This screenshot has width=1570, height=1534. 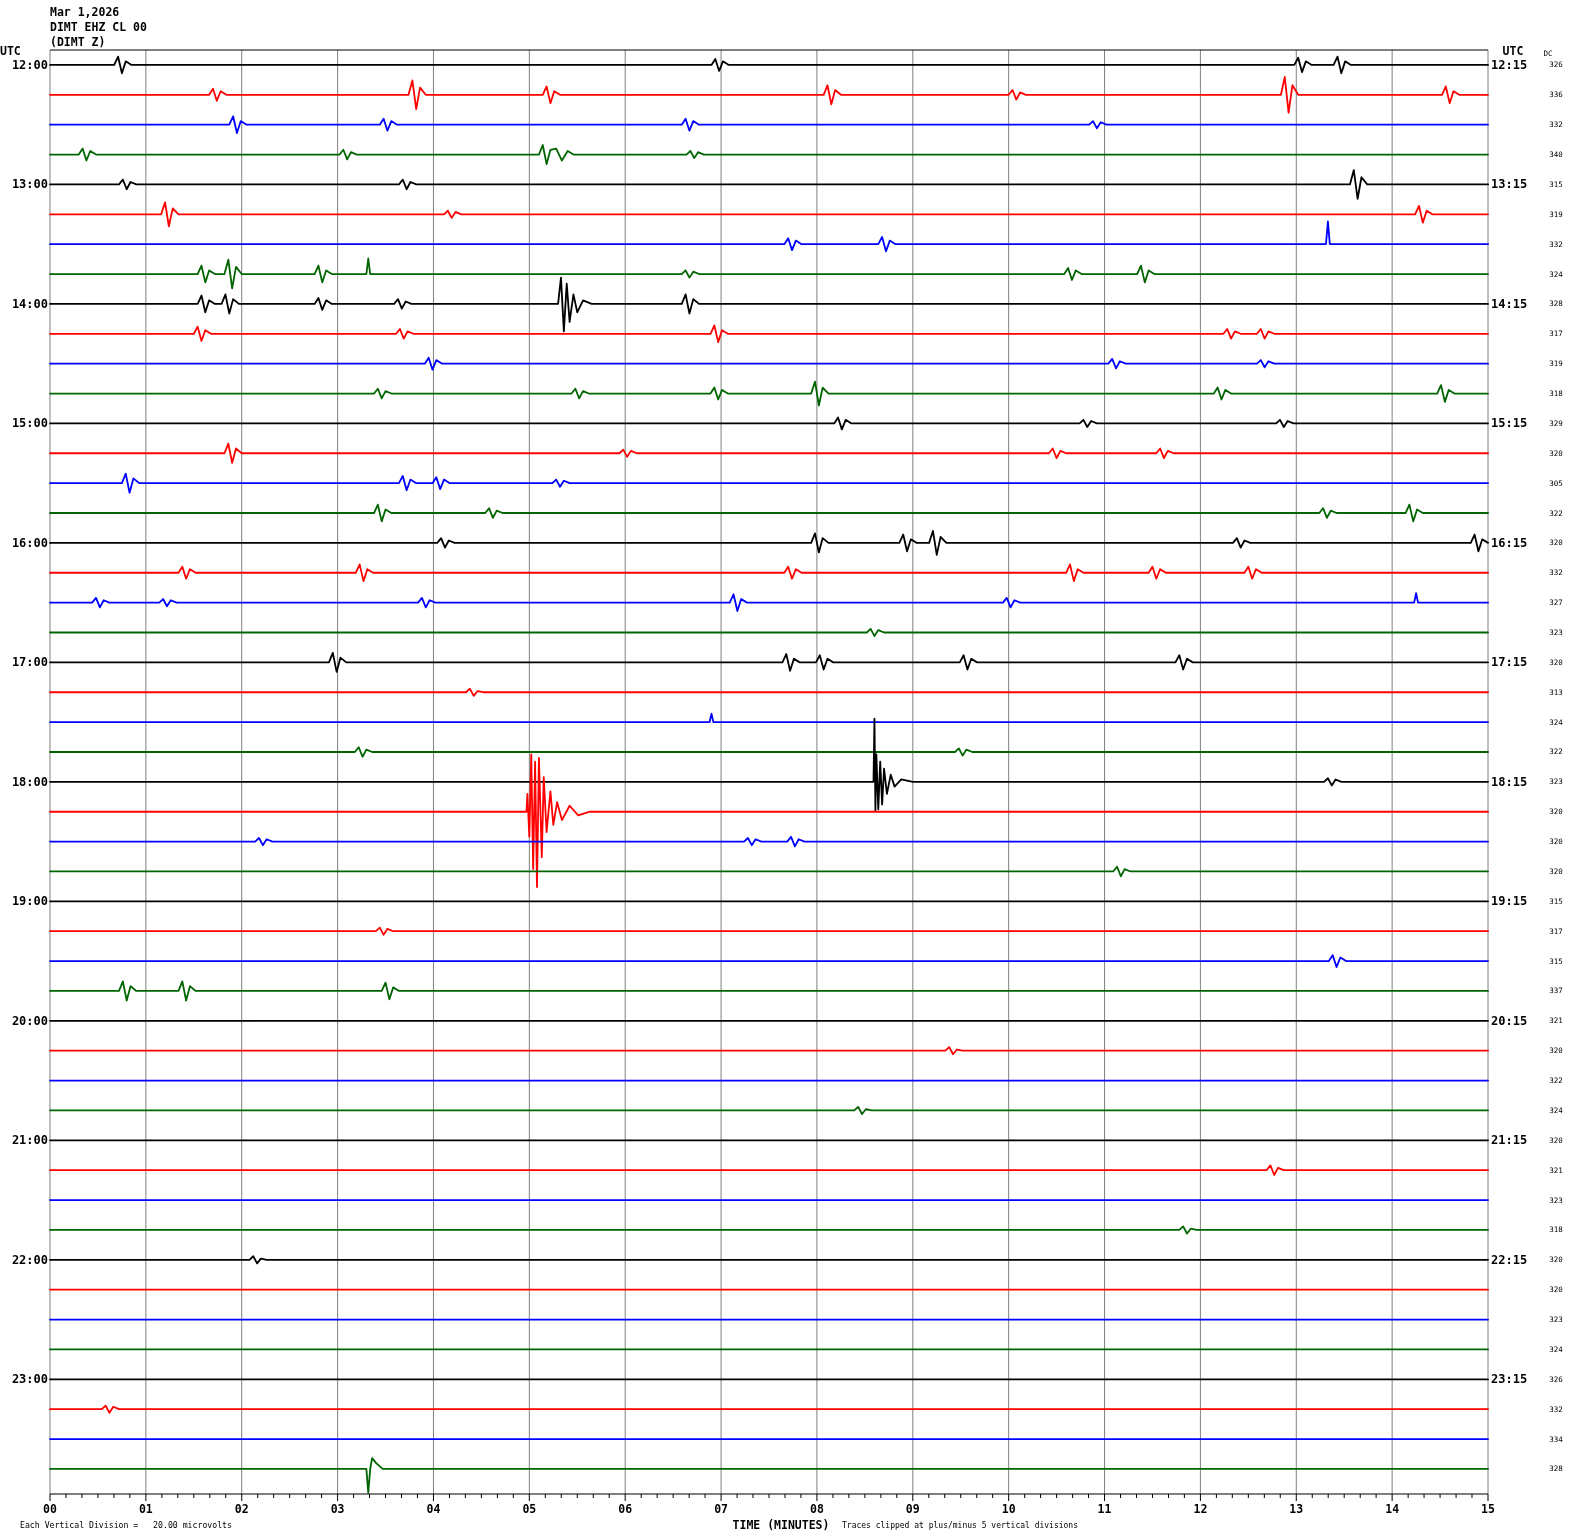 I want to click on y-tick-label: 20:00, so click(x=29, y=1020).